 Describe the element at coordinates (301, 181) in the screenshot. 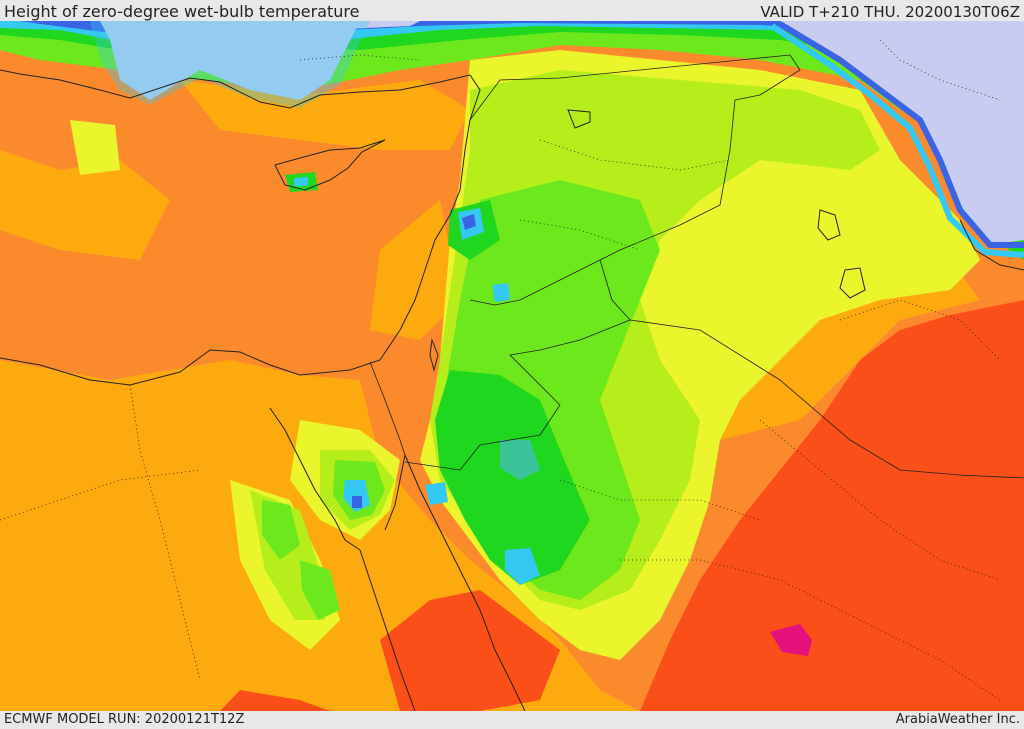

I see `cyan-cyprus-spot` at that location.